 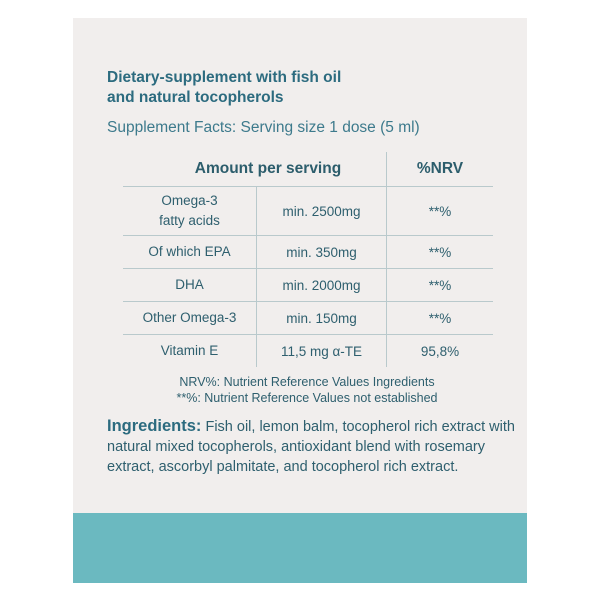 I want to click on table-row: Omega-3 fatty acids min. 2500mg **%, so click(x=308, y=211).